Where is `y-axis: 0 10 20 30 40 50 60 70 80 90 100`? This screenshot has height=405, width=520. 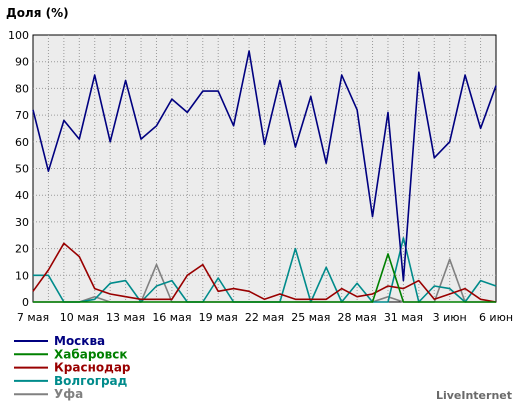
y-axis: 0 10 20 30 40 50 60 70 80 90 100 is located at coordinates (18, 169).